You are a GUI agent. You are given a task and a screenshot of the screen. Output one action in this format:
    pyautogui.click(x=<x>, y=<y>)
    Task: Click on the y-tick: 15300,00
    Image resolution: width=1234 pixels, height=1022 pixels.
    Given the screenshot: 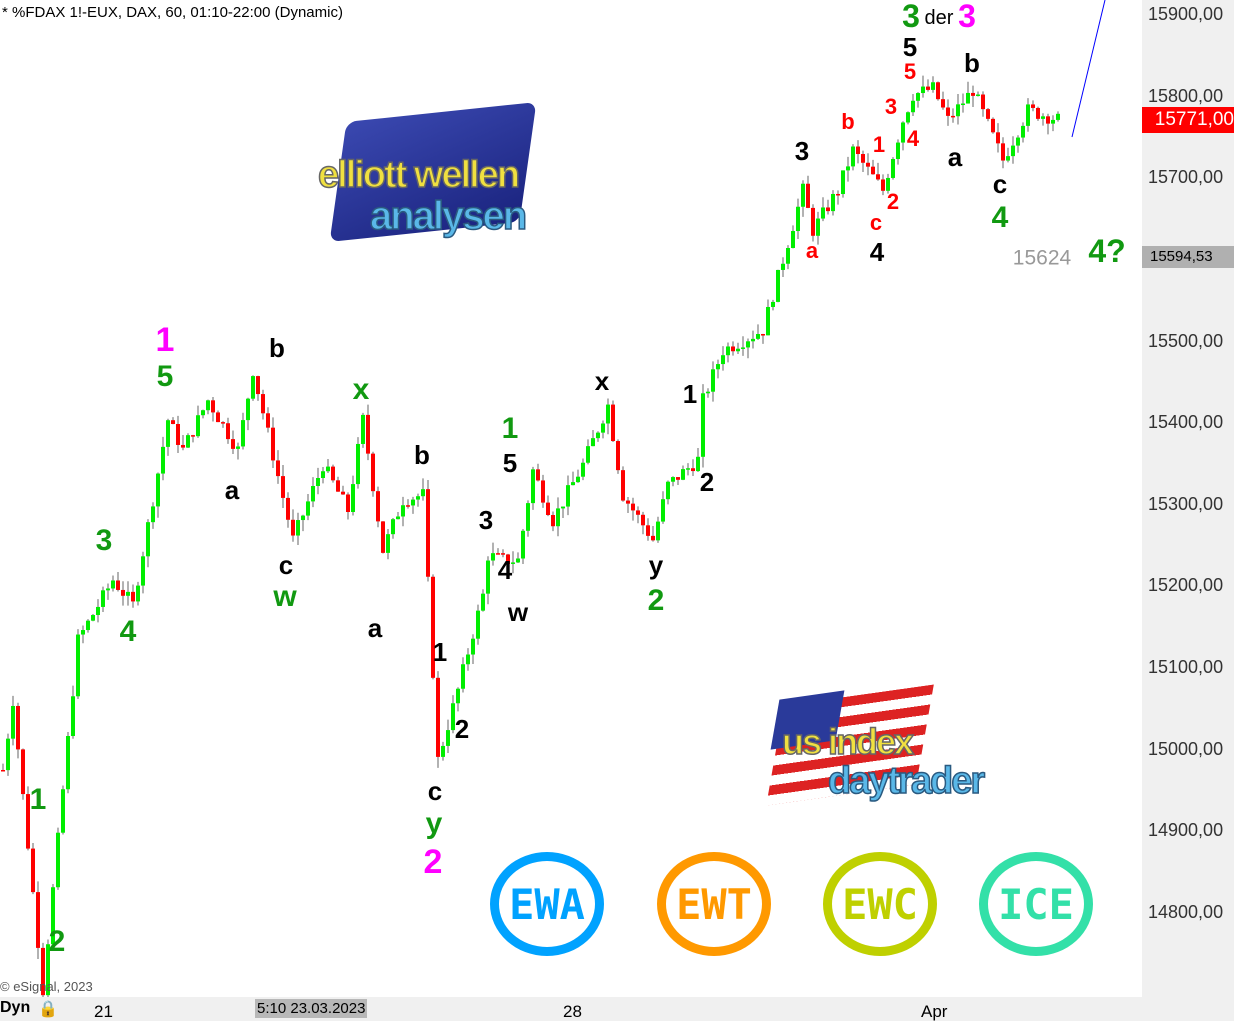 What is the action you would take?
    pyautogui.click(x=1186, y=503)
    